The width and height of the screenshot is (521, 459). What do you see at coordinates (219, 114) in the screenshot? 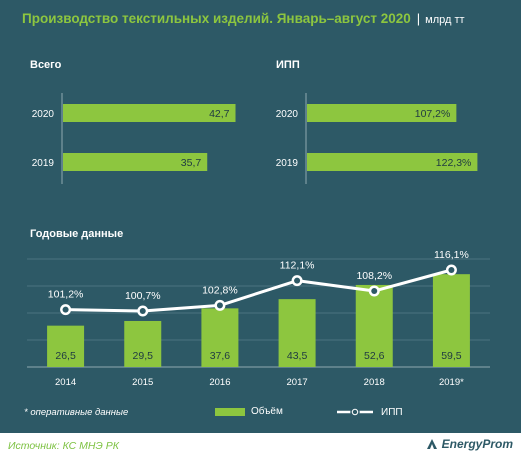
I see `total-value-label: 42,7` at bounding box center [219, 114].